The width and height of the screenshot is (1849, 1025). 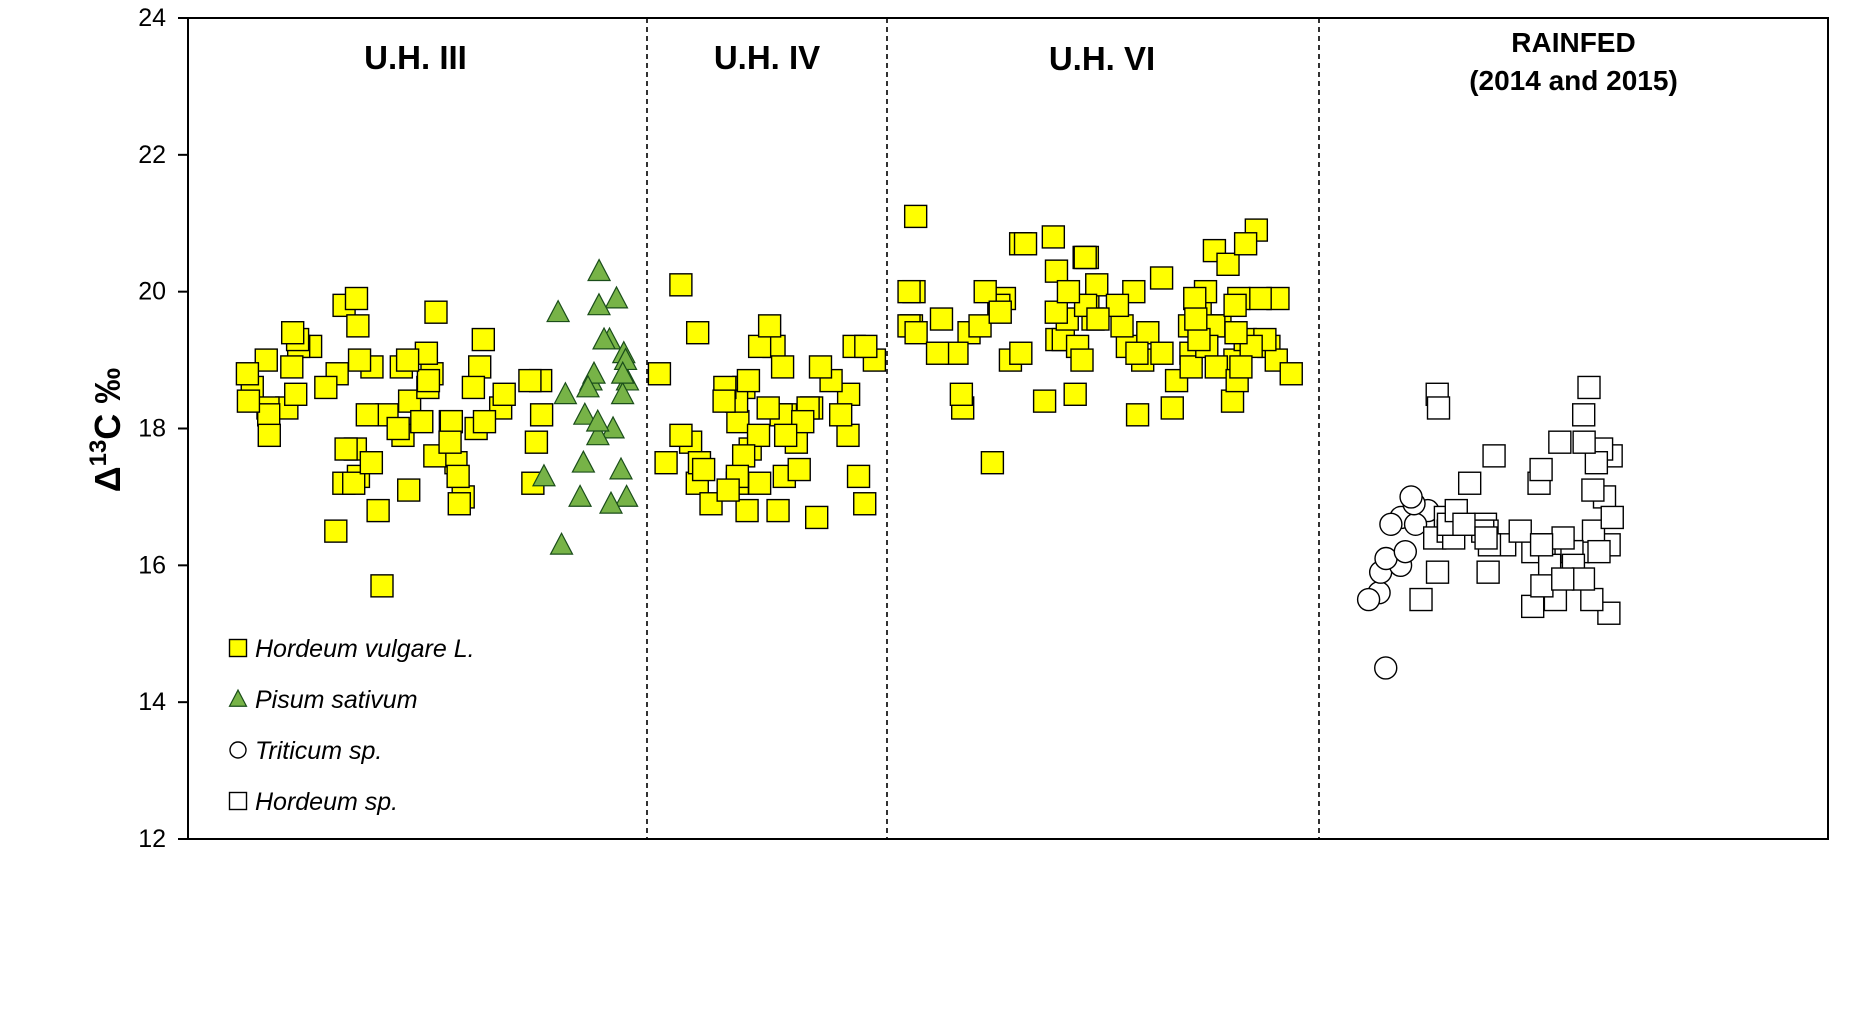 What do you see at coordinates (152, 565) in the screenshot?
I see `y-tick-label: 16` at bounding box center [152, 565].